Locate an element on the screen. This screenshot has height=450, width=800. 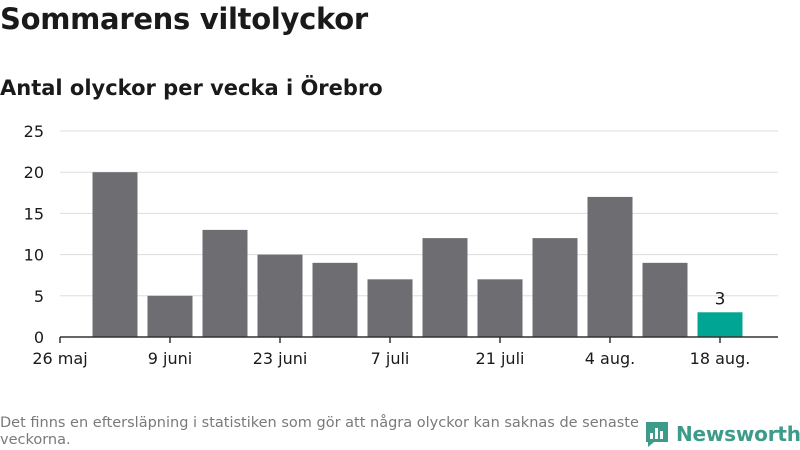
y-tick-label: 20 is located at coordinates (34, 172).